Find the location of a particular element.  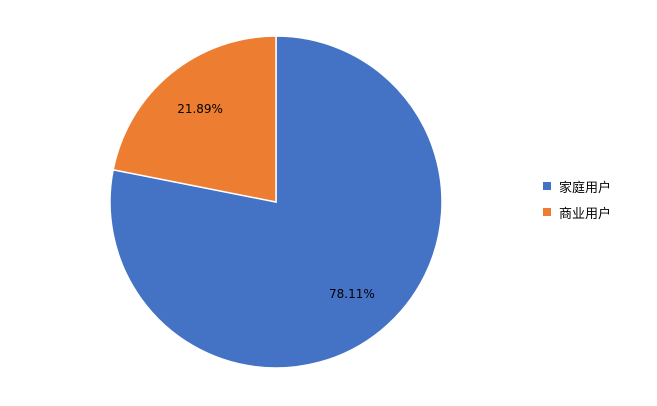

legend-label-commercial: 商业用户 is located at coordinates (585, 214).